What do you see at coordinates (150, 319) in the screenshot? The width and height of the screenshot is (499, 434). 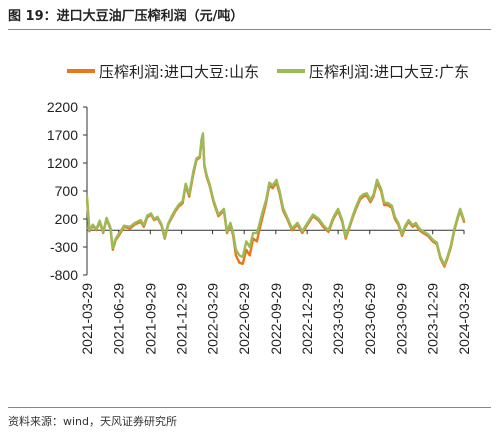 I see `x-tick-label: 2021-09-29` at bounding box center [150, 319].